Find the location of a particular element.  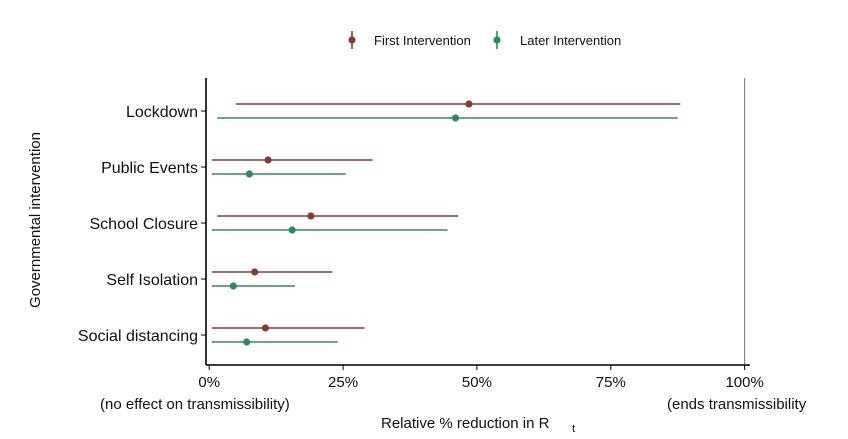

x-axis-title: Relative % reduction in R is located at coordinates (465, 423).